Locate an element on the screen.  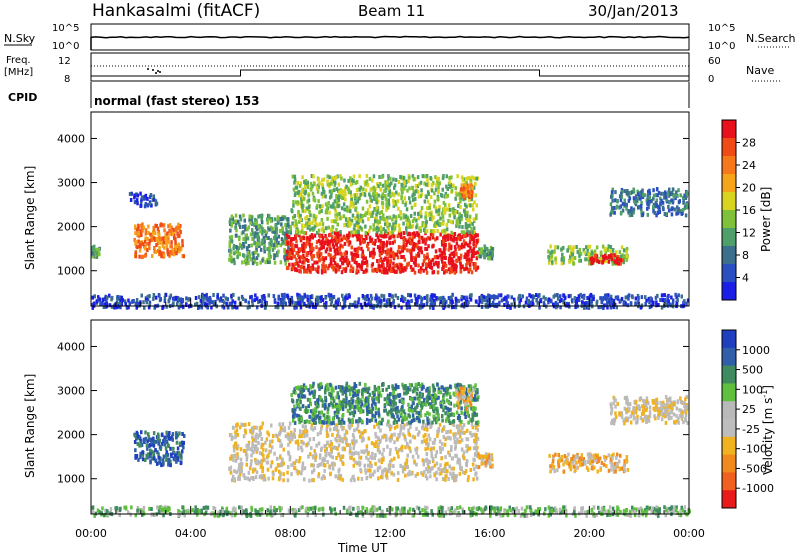
y-tick-label: 2000 is located at coordinates (71, 227).